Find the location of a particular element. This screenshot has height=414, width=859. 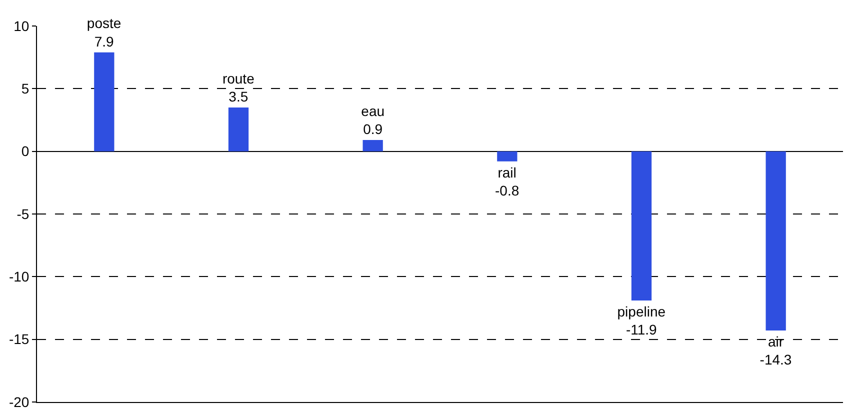

y-tick-label: -10 is located at coordinates (19, 276).